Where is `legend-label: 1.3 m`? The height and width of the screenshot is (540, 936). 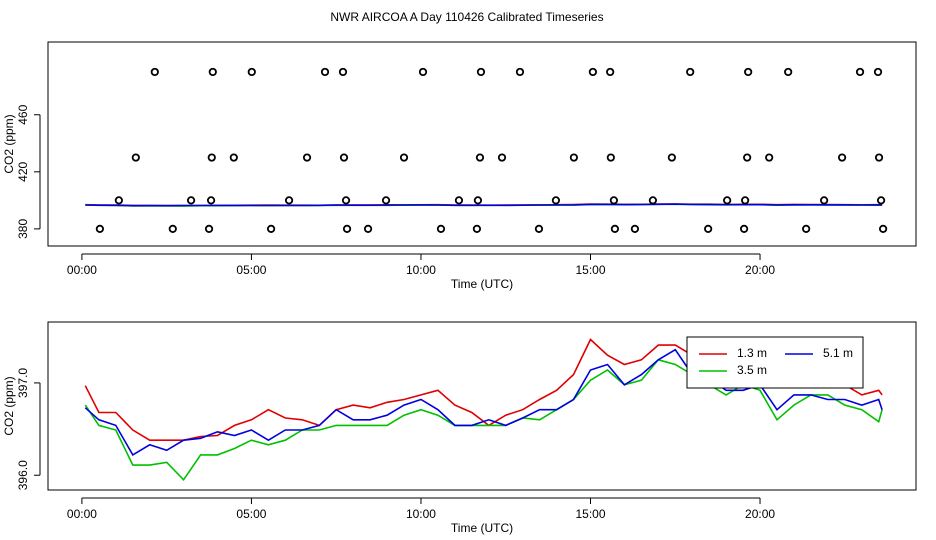
legend-label: 1.3 m is located at coordinates (752, 353).